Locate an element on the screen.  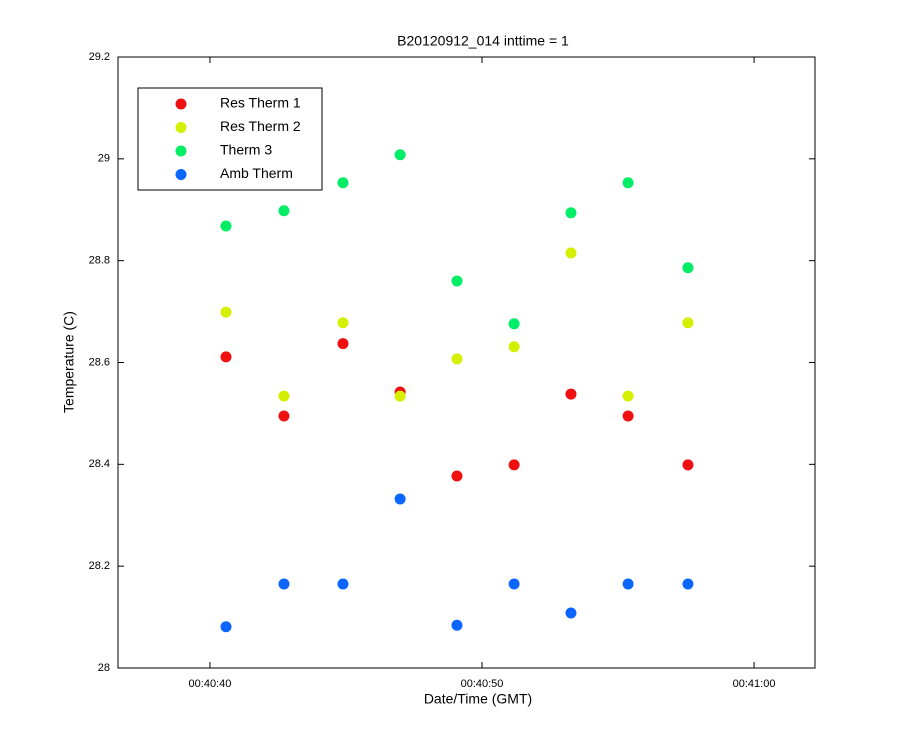
legend-label: Res Therm 2 is located at coordinates (260, 126).